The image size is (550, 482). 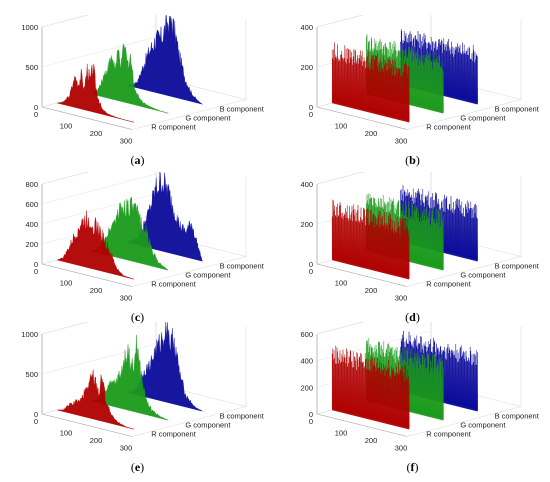 What do you see at coordinates (412, 467) in the screenshot?
I see `caption-f: (f)` at bounding box center [412, 467].